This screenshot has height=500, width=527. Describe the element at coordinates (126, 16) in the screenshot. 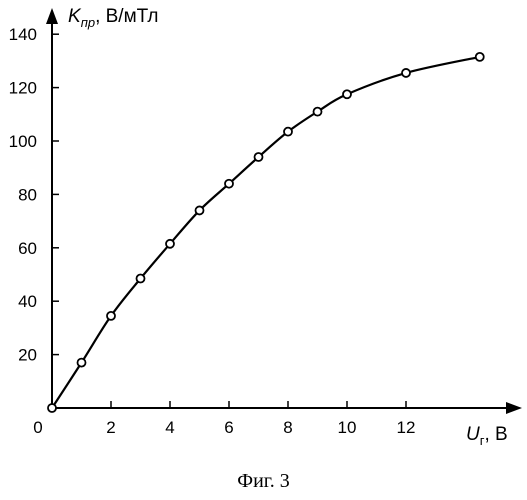

I see `y-axis-label-unit: , В/мТл` at that location.